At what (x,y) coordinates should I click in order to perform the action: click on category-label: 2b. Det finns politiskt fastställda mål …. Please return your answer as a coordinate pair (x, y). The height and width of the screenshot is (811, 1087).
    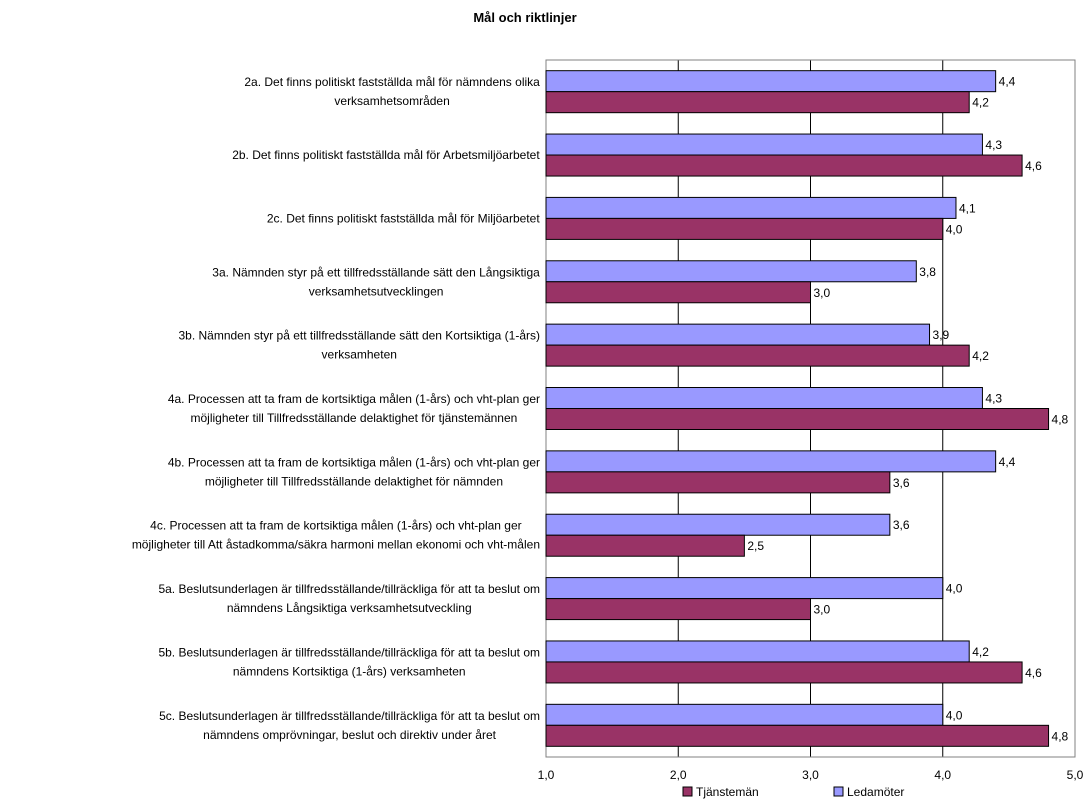
    Looking at the image, I should click on (386, 155).